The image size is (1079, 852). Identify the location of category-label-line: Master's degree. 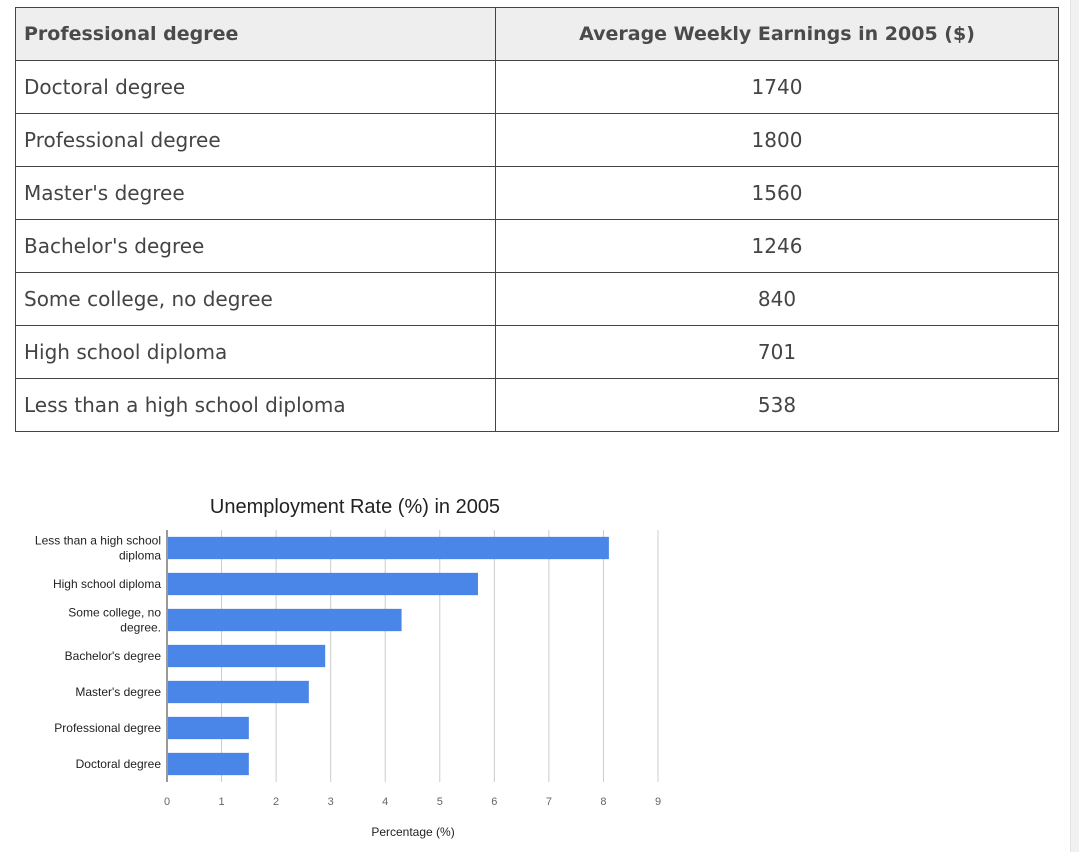
(118, 692).